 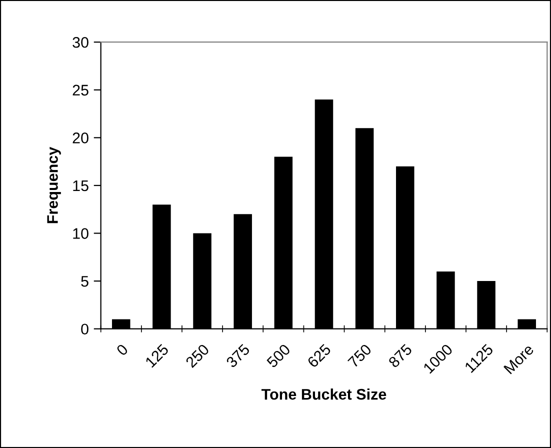 I want to click on x-axis-title: Tone Bucket Size, so click(x=323, y=394).